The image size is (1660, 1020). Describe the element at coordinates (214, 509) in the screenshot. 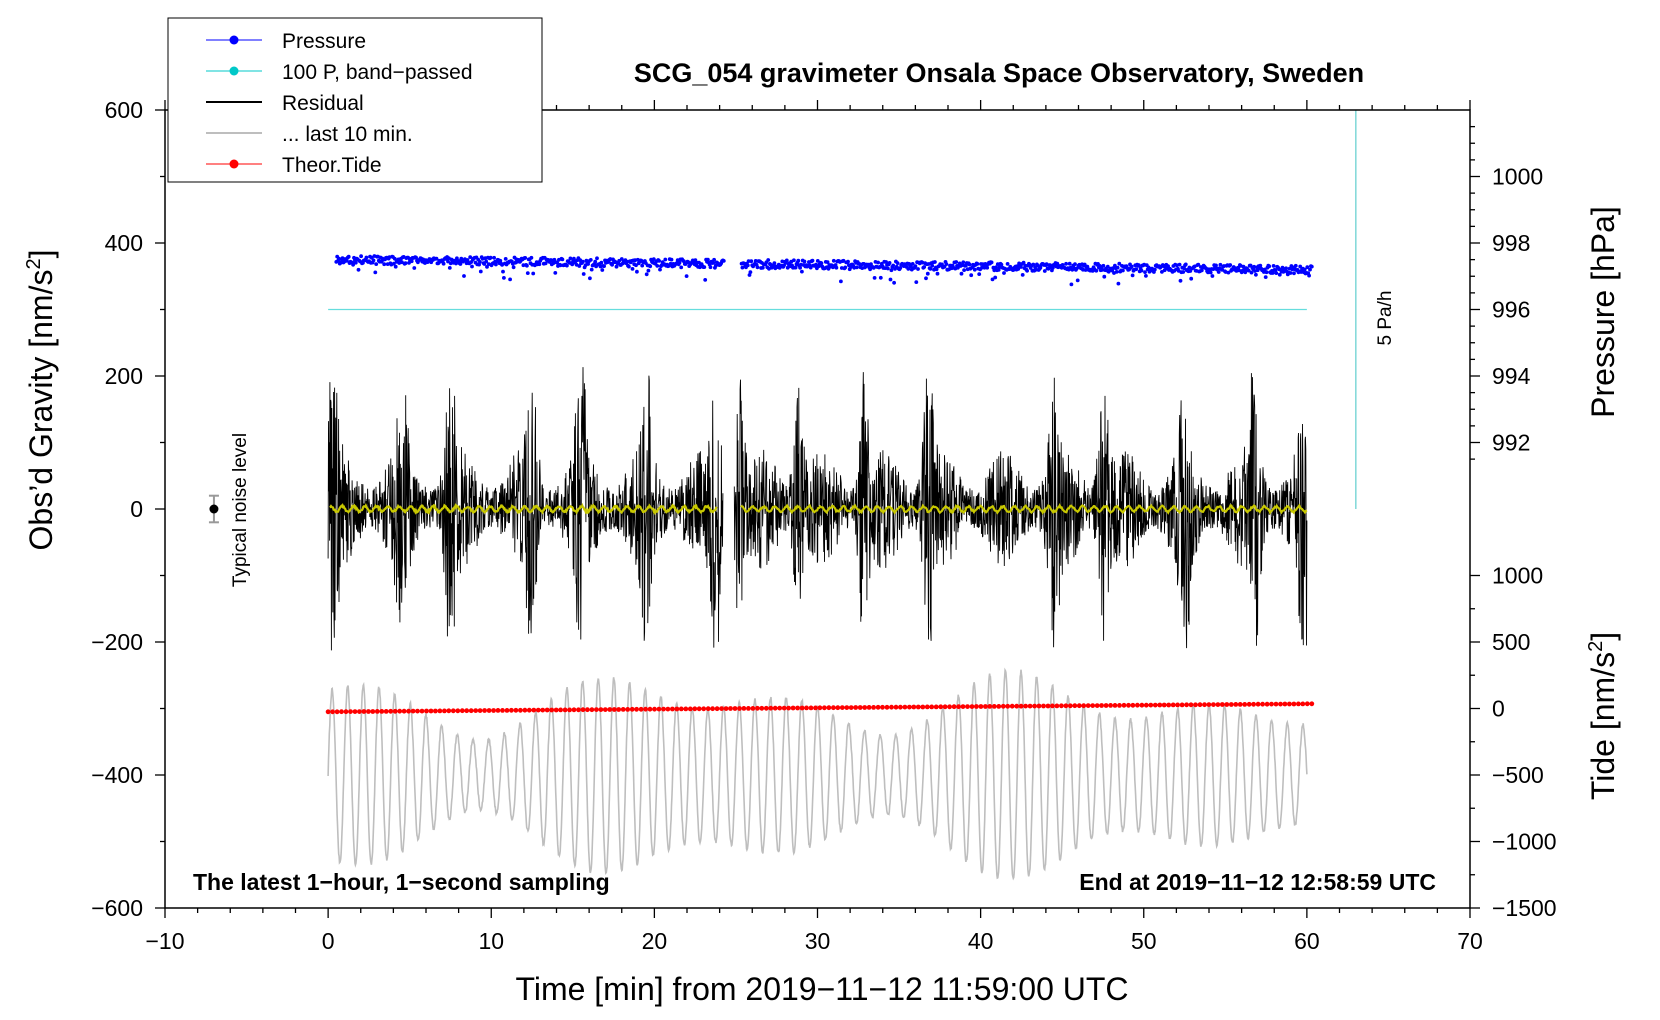

I see `noise-level-point` at that location.